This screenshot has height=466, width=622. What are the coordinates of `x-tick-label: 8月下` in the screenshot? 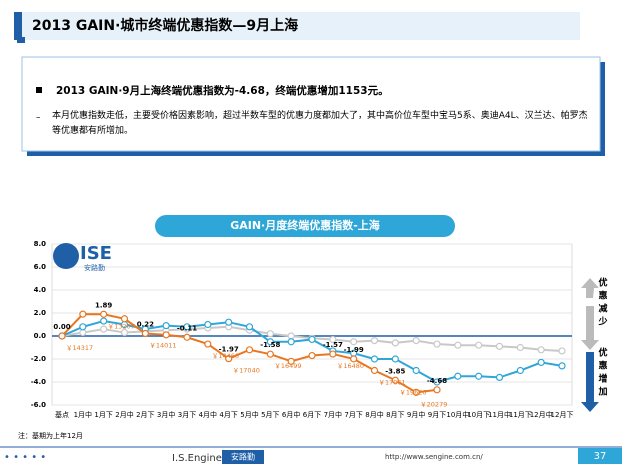 It's located at (395, 415).